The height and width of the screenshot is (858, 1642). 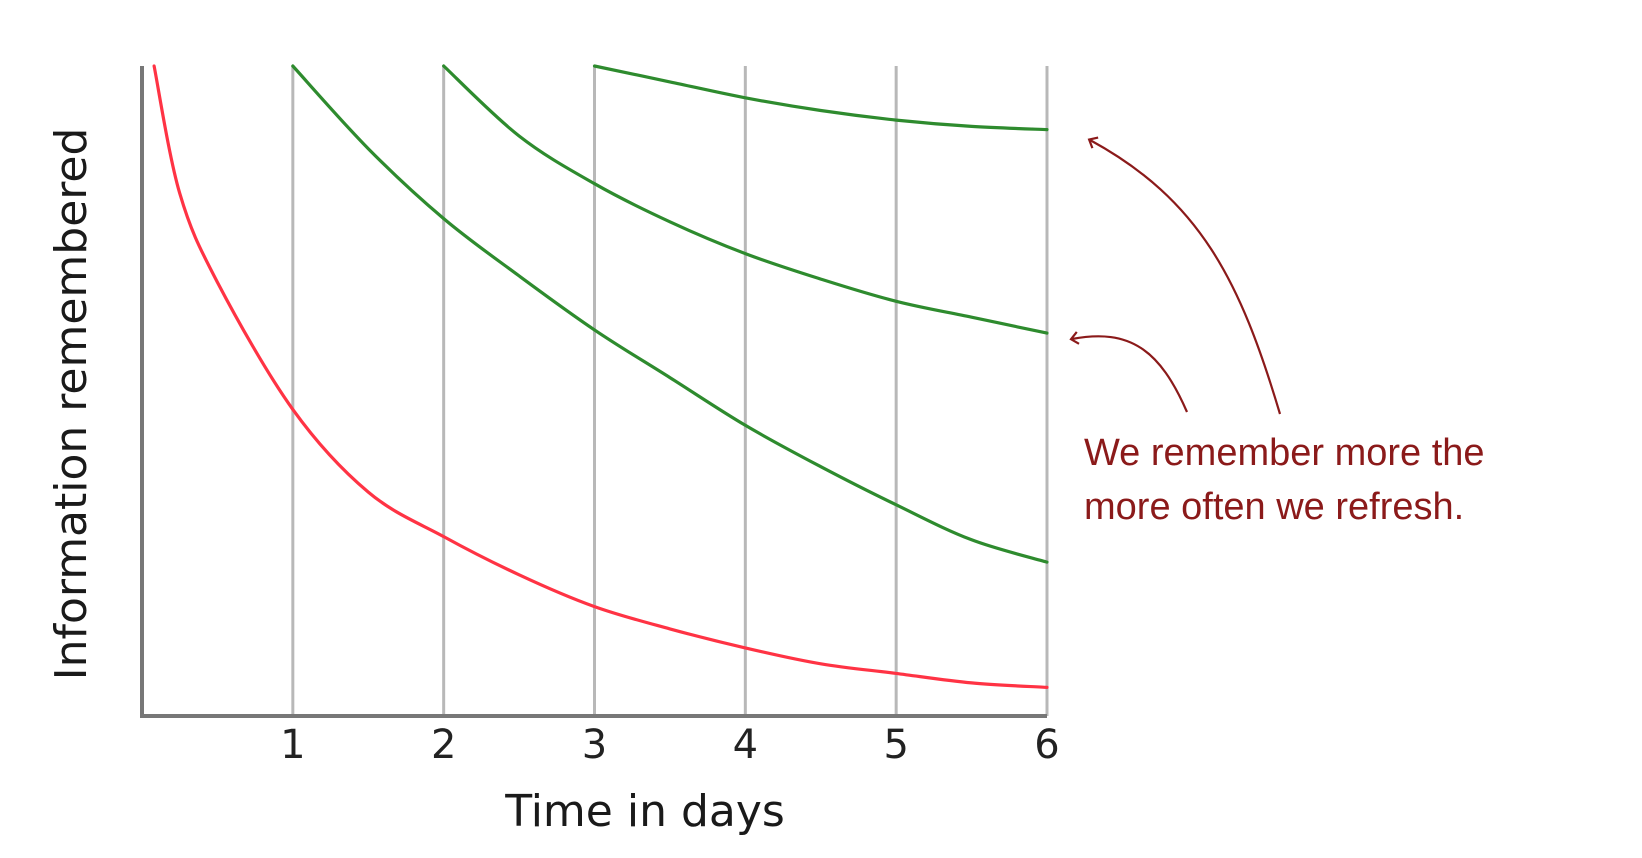 What do you see at coordinates (71, 404) in the screenshot?
I see `y-axis-title: Information remembered` at bounding box center [71, 404].